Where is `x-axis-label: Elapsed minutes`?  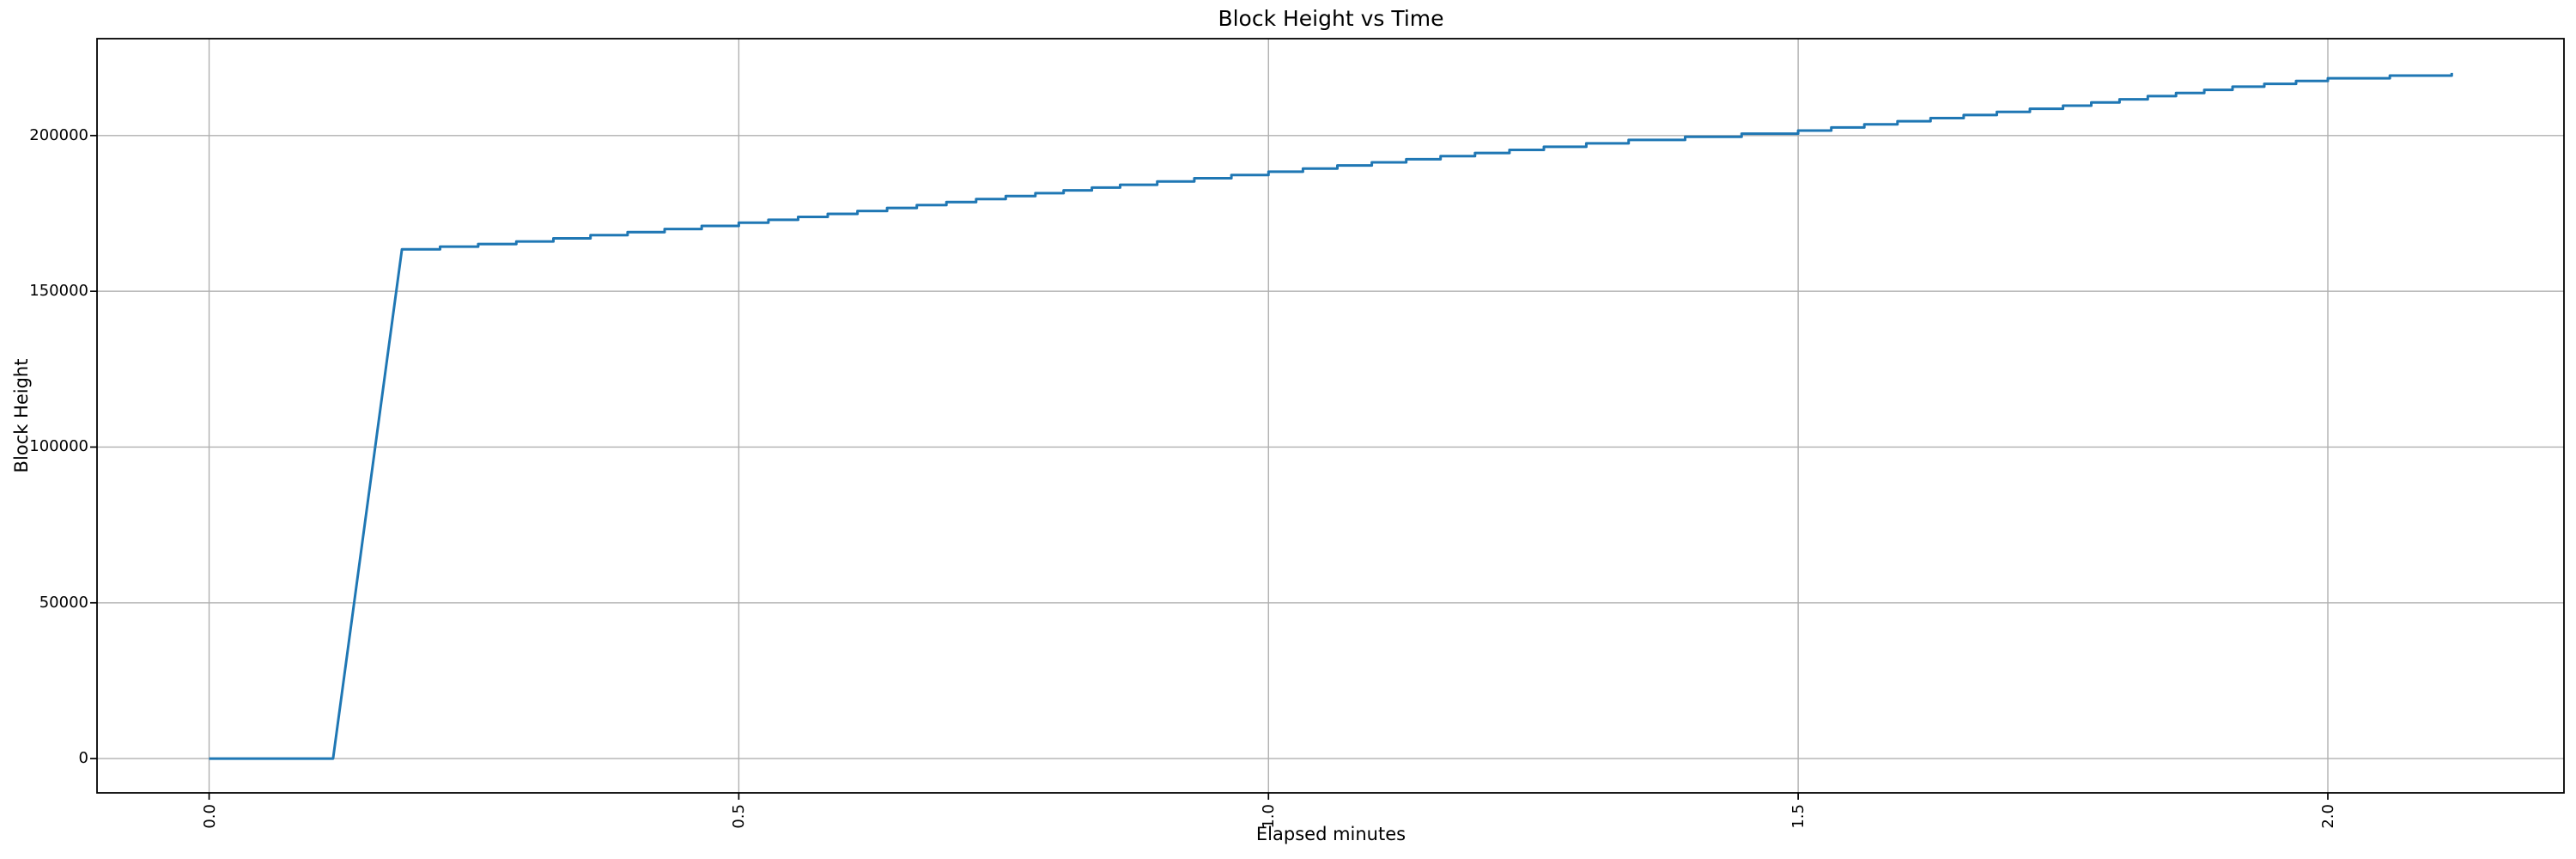
x-axis-label: Elapsed minutes is located at coordinates (1330, 834).